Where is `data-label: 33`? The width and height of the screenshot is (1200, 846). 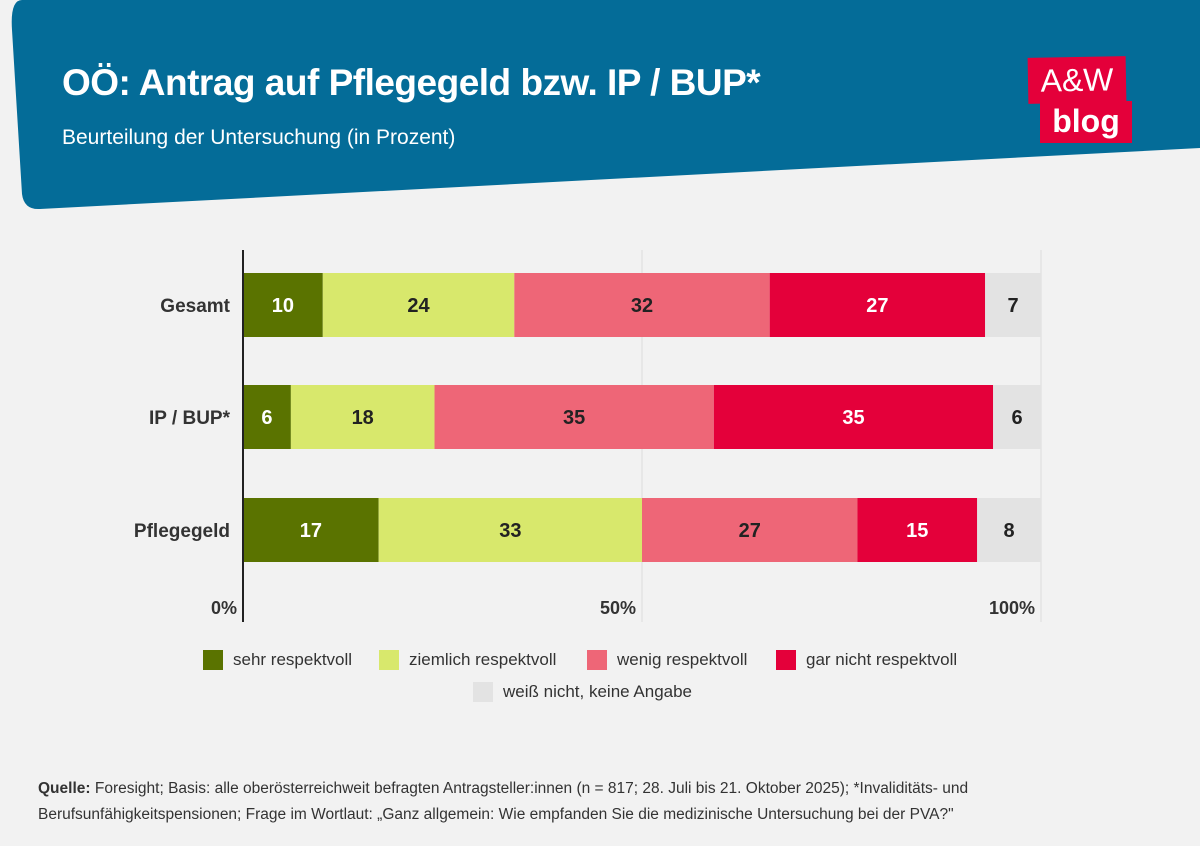 data-label: 33 is located at coordinates (510, 531).